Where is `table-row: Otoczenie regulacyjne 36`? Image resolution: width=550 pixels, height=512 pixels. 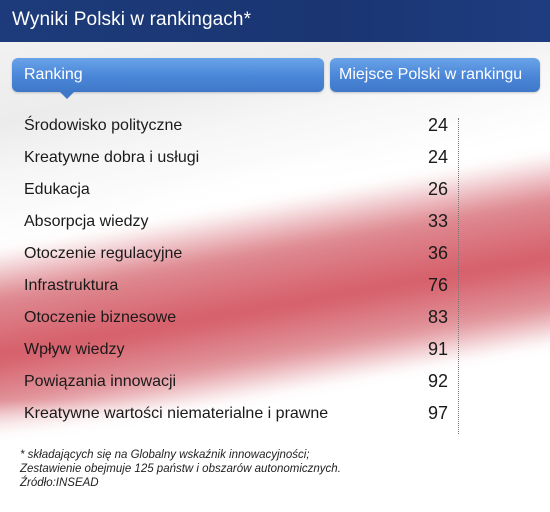 table-row: Otoczenie regulacyjne 36 is located at coordinates (275, 254).